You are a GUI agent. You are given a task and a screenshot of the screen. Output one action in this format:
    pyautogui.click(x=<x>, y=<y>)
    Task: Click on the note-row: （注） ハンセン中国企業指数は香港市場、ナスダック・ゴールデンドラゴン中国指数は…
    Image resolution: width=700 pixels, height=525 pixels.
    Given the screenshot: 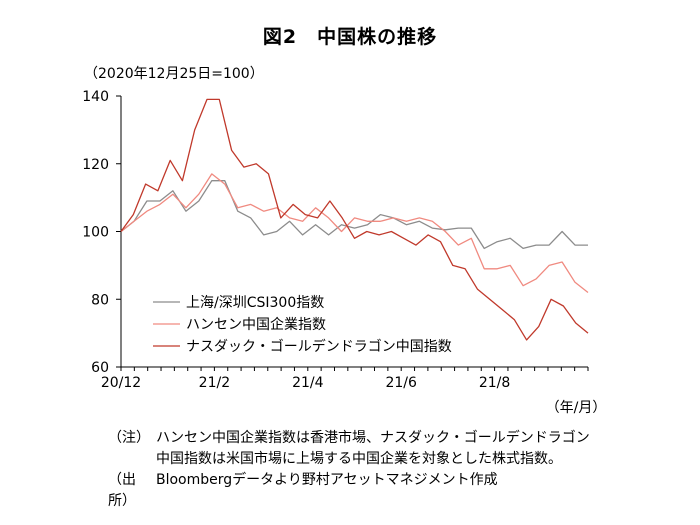 What is the action you would take?
    pyautogui.click(x=352, y=449)
    